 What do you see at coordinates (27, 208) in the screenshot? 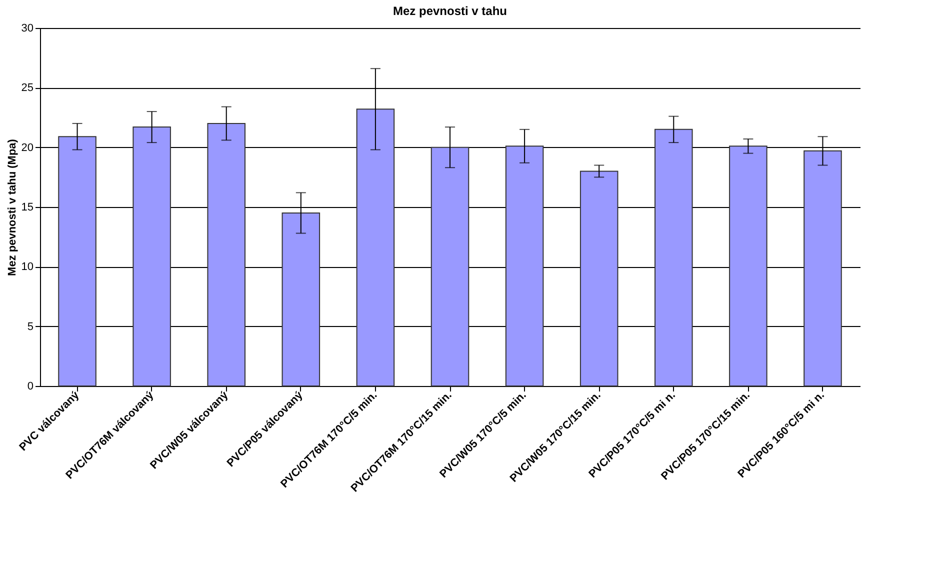
I see `y-tick-label: 15` at bounding box center [27, 208].